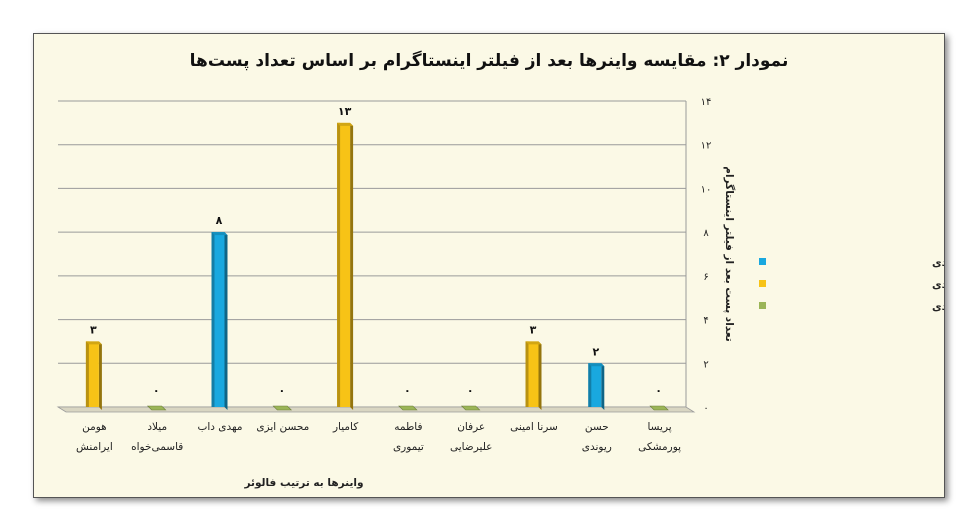  I want to click on category-label: کامیار, so click(345, 427).